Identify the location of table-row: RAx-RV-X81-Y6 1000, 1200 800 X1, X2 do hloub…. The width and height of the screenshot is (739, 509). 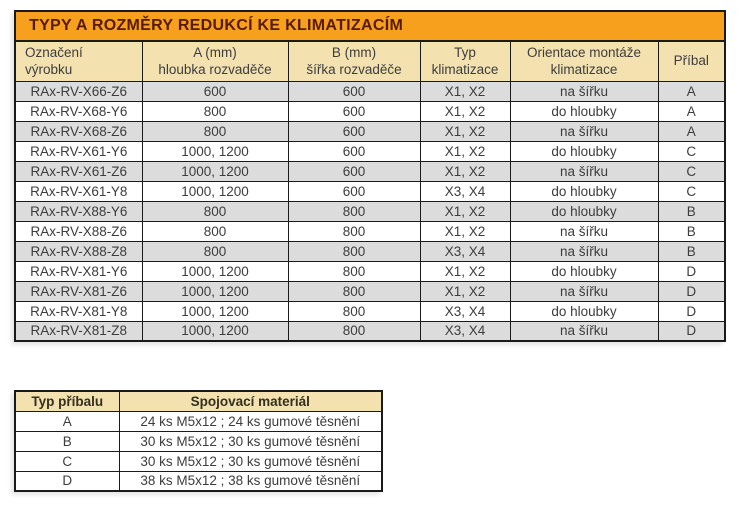
(370, 271).